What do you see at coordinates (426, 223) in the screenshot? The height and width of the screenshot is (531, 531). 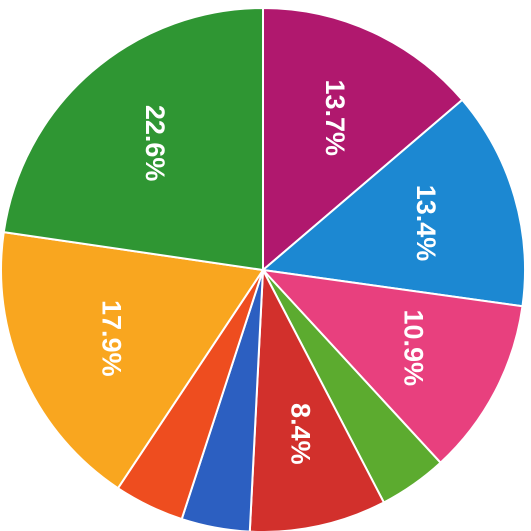 I see `slice-label: 13.4%` at bounding box center [426, 223].